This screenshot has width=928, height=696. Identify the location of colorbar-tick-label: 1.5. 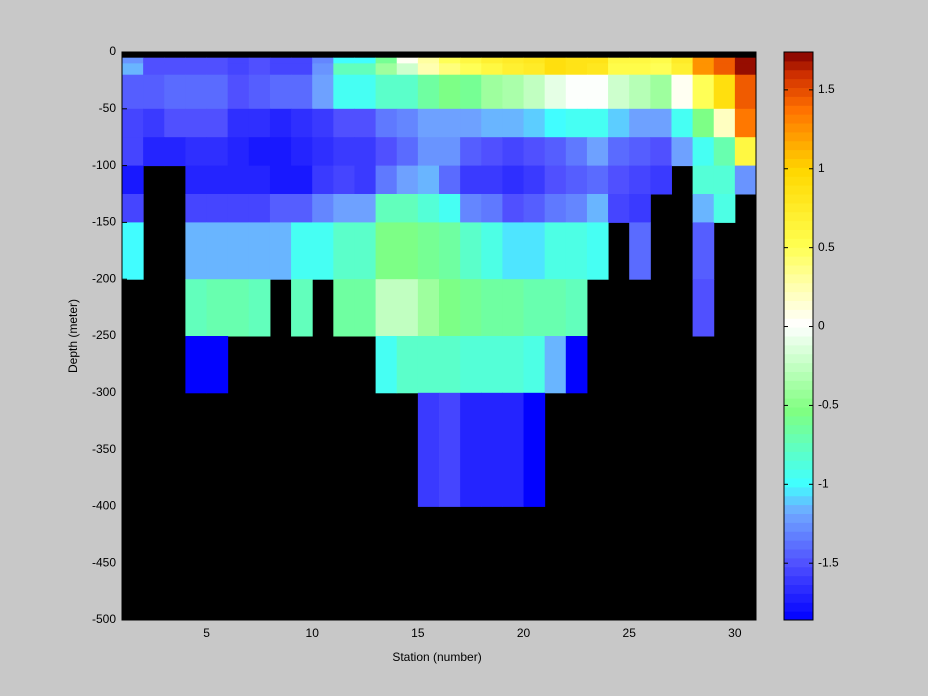
(826, 89).